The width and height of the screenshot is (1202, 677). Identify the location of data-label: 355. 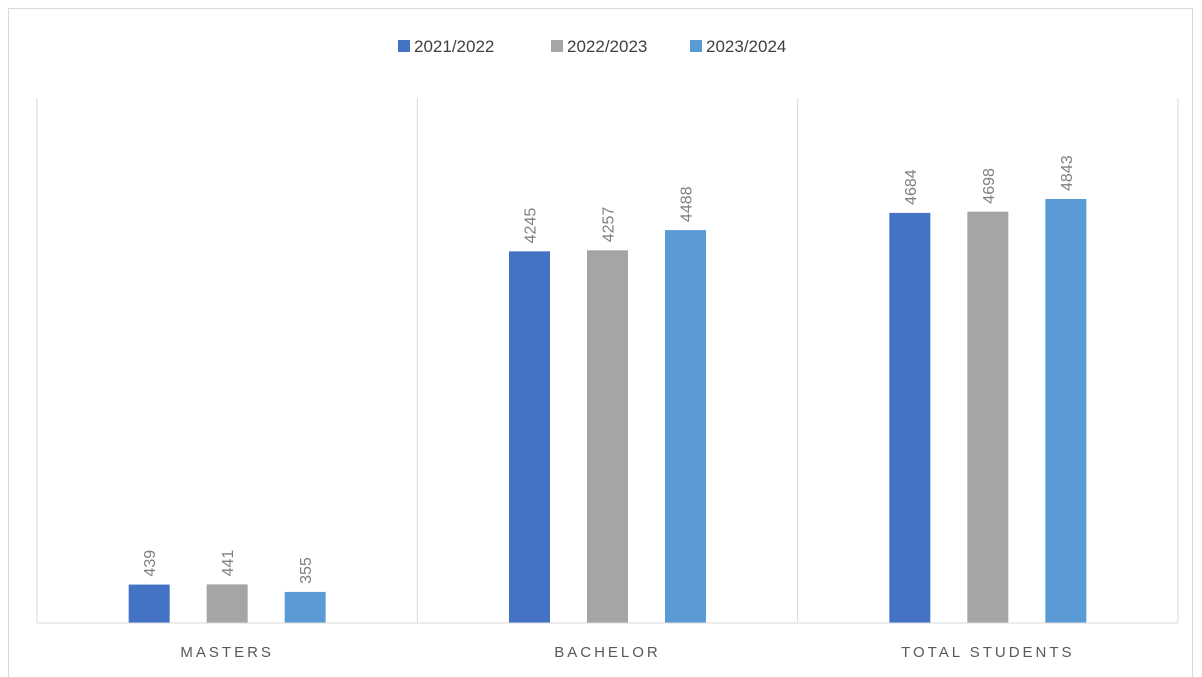
(306, 570).